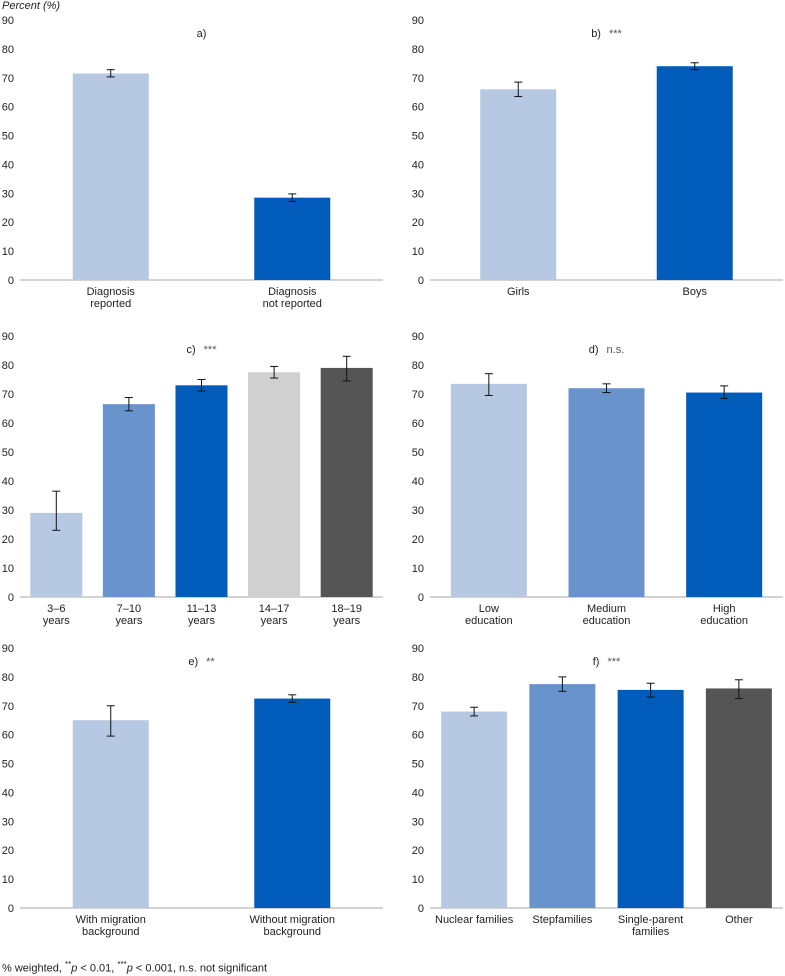  What do you see at coordinates (607, 615) in the screenshot?
I see `category-label: Medium education` at bounding box center [607, 615].